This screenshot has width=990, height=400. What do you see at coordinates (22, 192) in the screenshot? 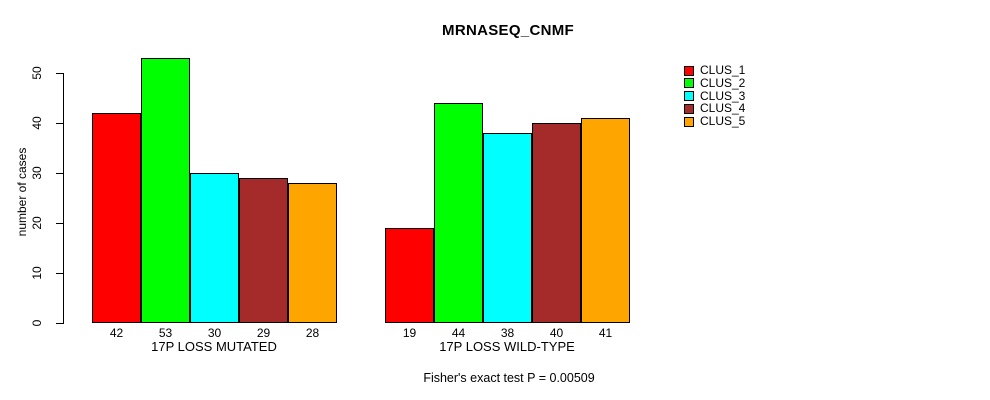
I see `y-axis-title-text: number of cases` at bounding box center [22, 192].